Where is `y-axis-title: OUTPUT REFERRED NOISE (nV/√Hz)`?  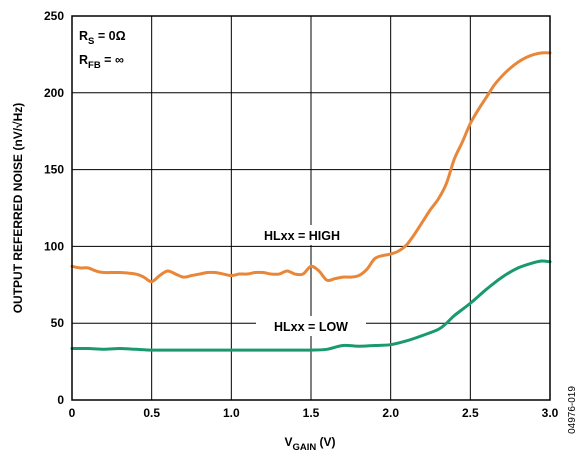 y-axis-title: OUTPUT REFERRED NOISE (nV/√Hz) is located at coordinates (18, 208).